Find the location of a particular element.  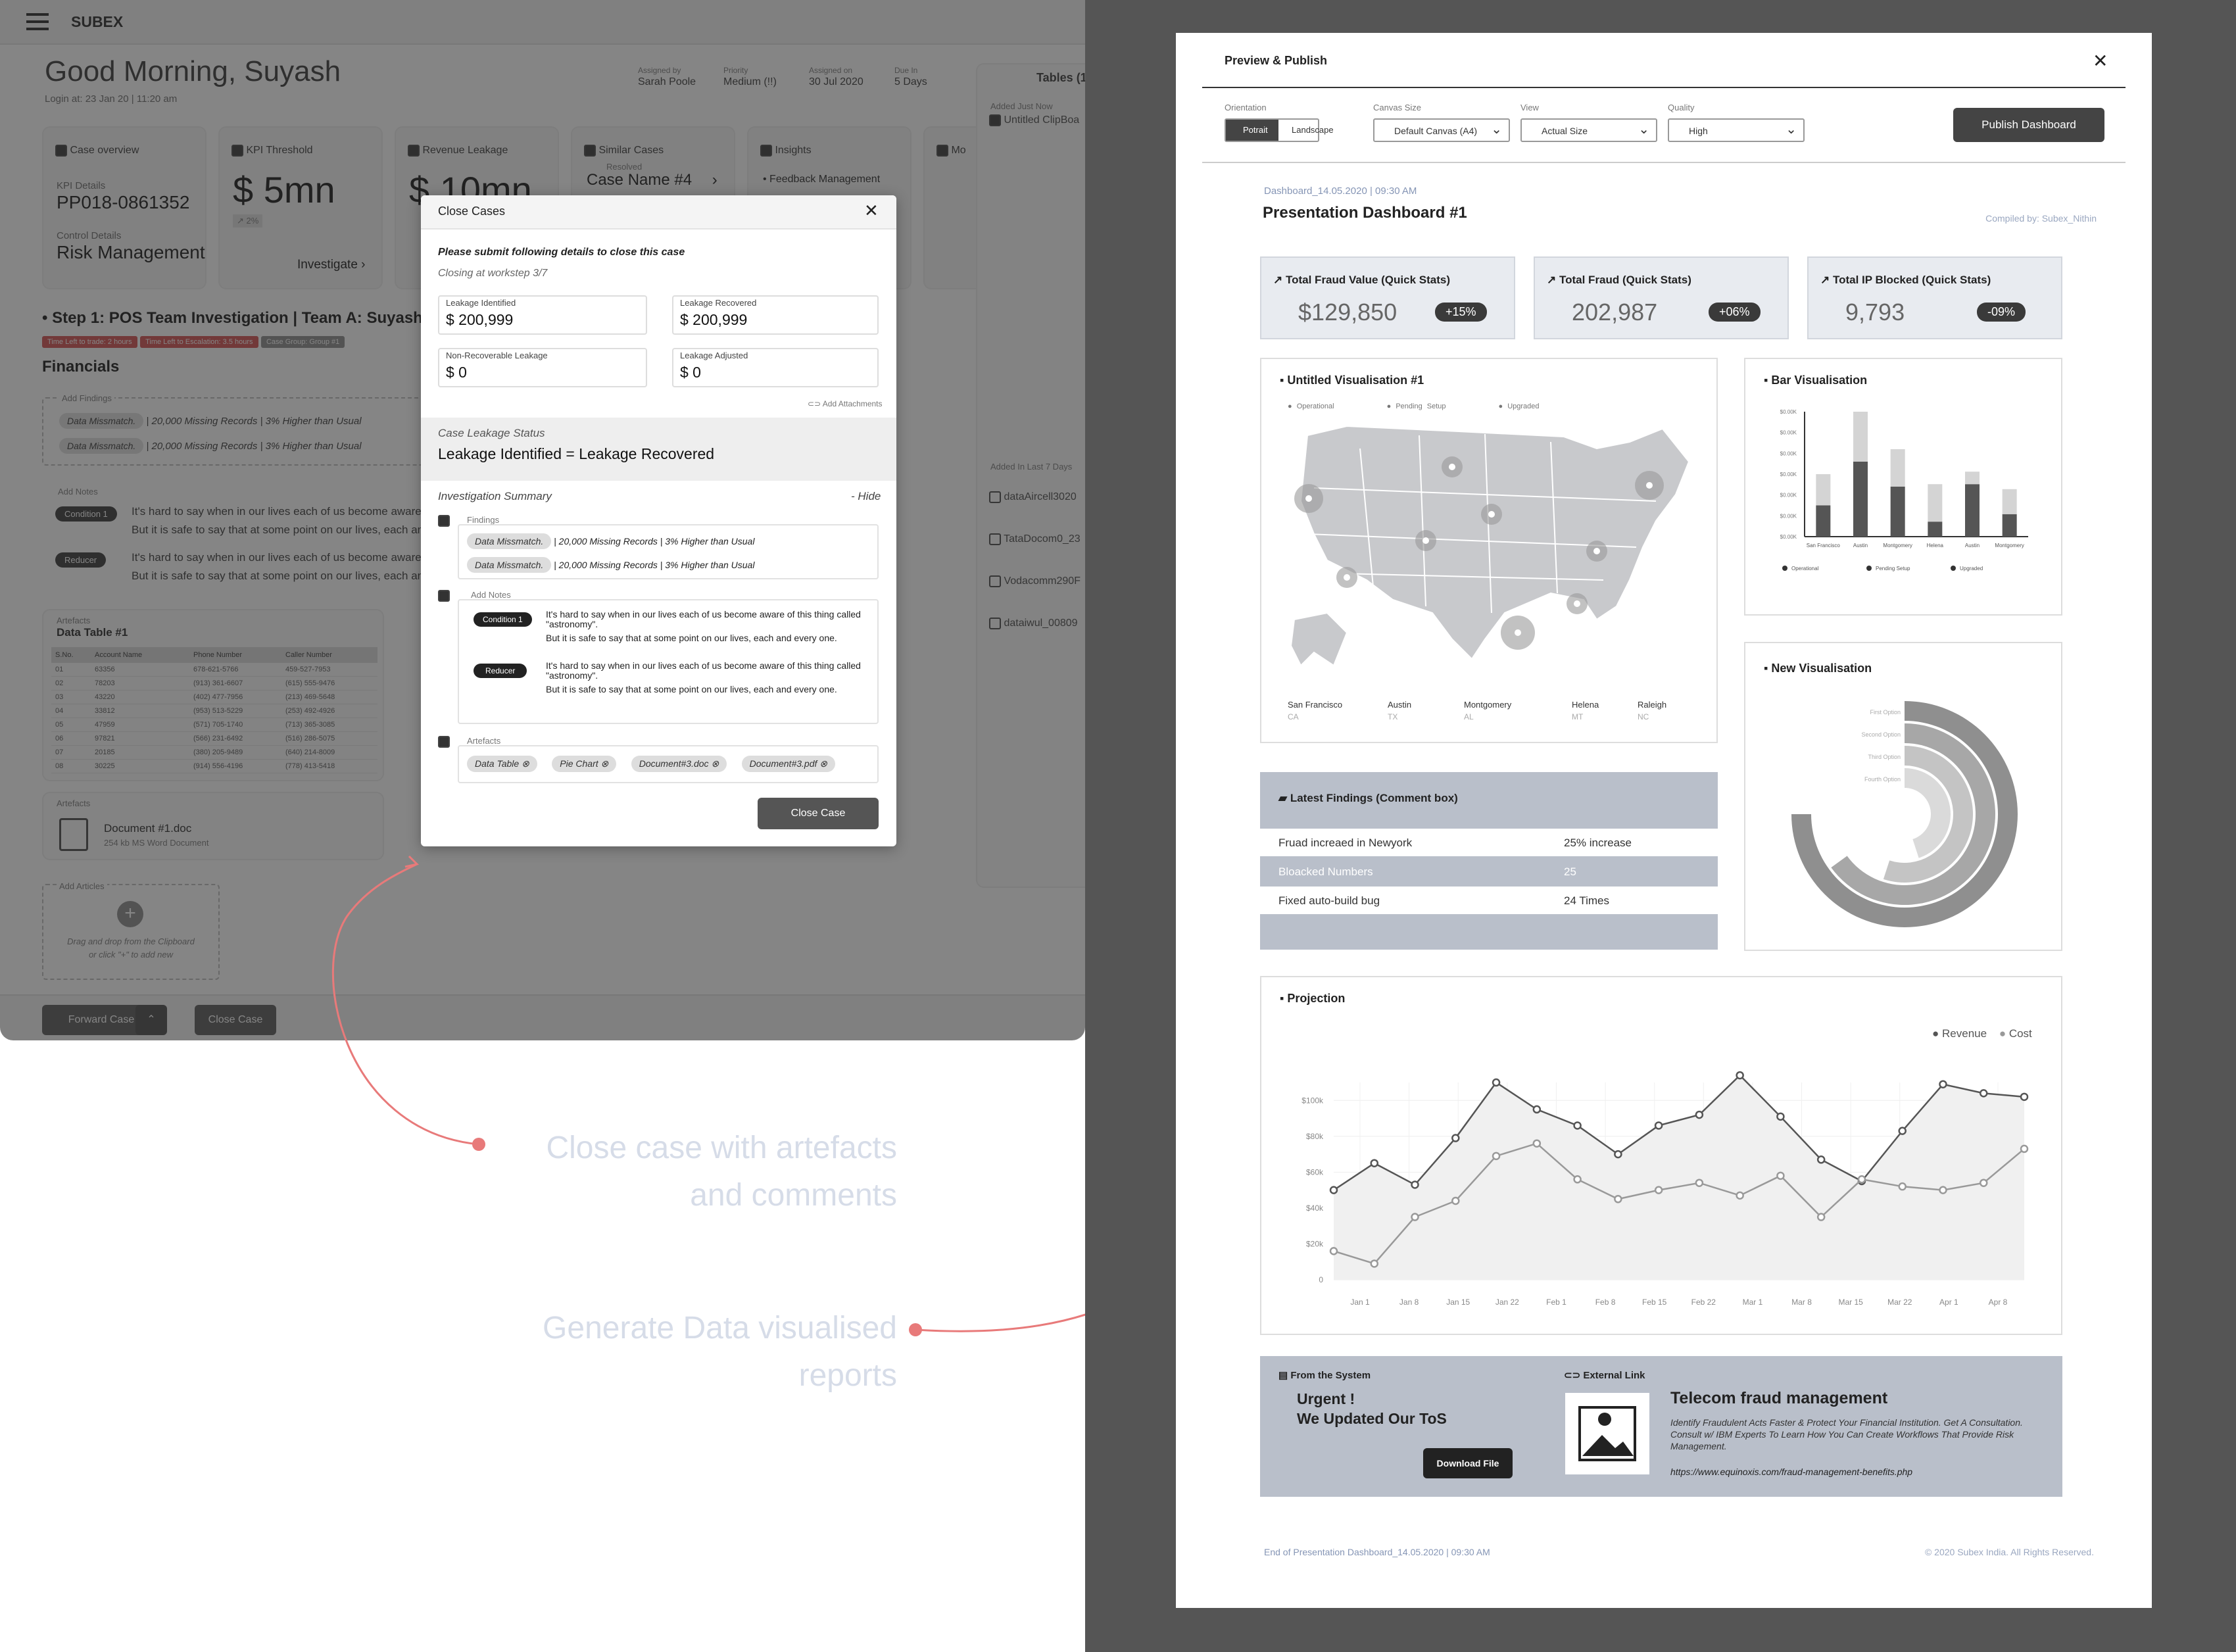

line-ytick: $20k is located at coordinates (1315, 1244).